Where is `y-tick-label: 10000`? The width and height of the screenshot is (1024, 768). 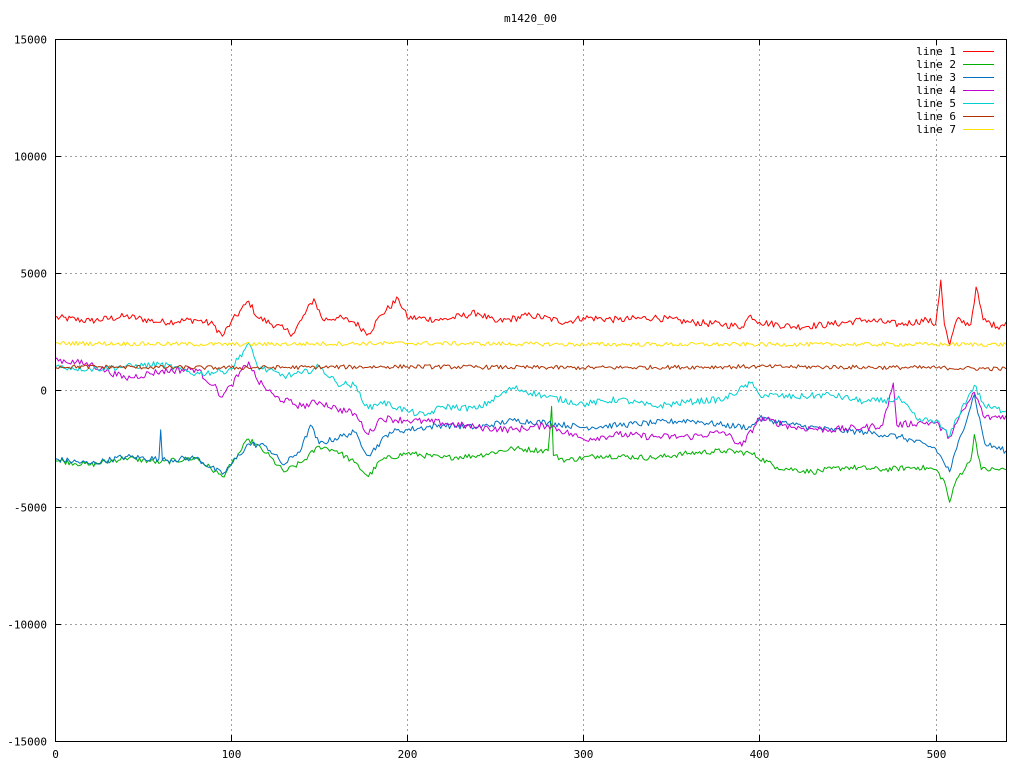 y-tick-label: 10000 is located at coordinates (30, 157).